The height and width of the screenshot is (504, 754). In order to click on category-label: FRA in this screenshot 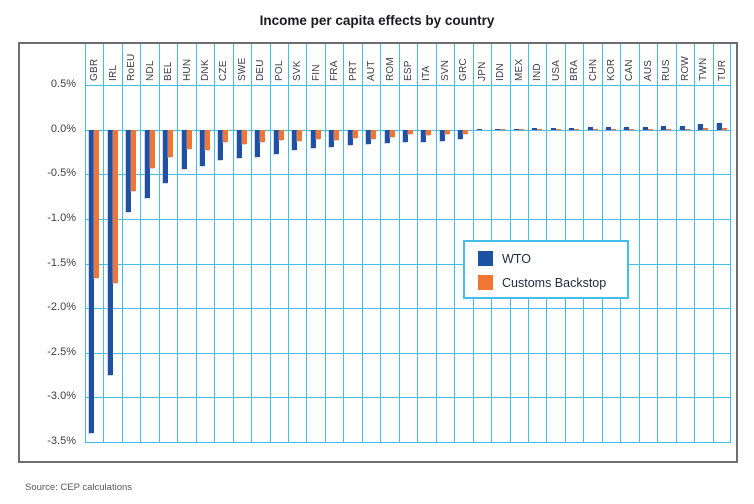, I will do `click(334, 70)`.